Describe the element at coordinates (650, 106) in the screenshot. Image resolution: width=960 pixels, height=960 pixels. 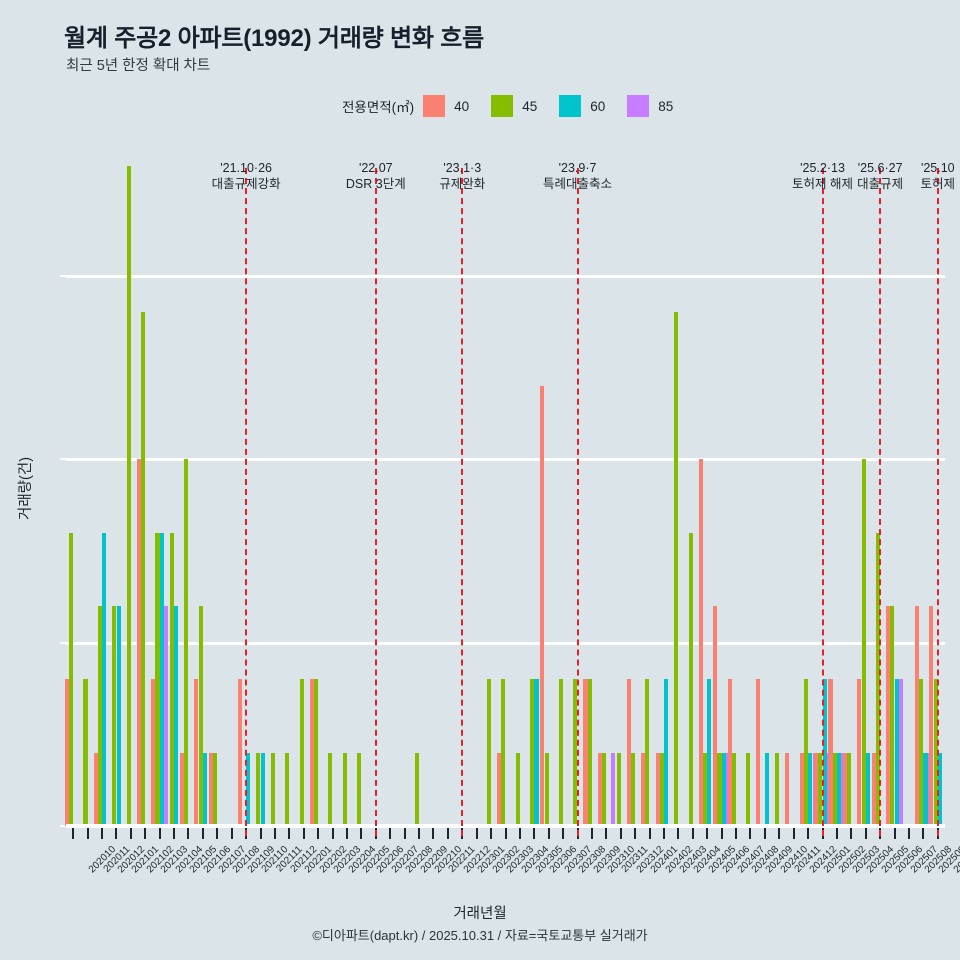
I see `legend-item-85: 85` at that location.